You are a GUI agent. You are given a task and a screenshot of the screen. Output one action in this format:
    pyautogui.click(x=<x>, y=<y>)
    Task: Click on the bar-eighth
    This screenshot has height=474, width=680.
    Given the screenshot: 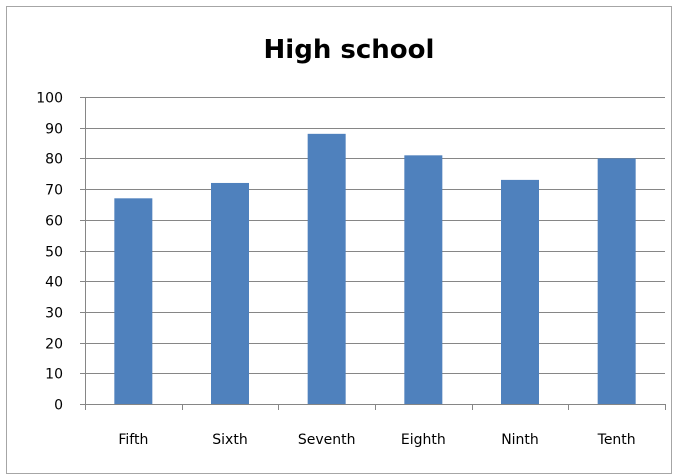 What is the action you would take?
    pyautogui.click(x=423, y=279)
    